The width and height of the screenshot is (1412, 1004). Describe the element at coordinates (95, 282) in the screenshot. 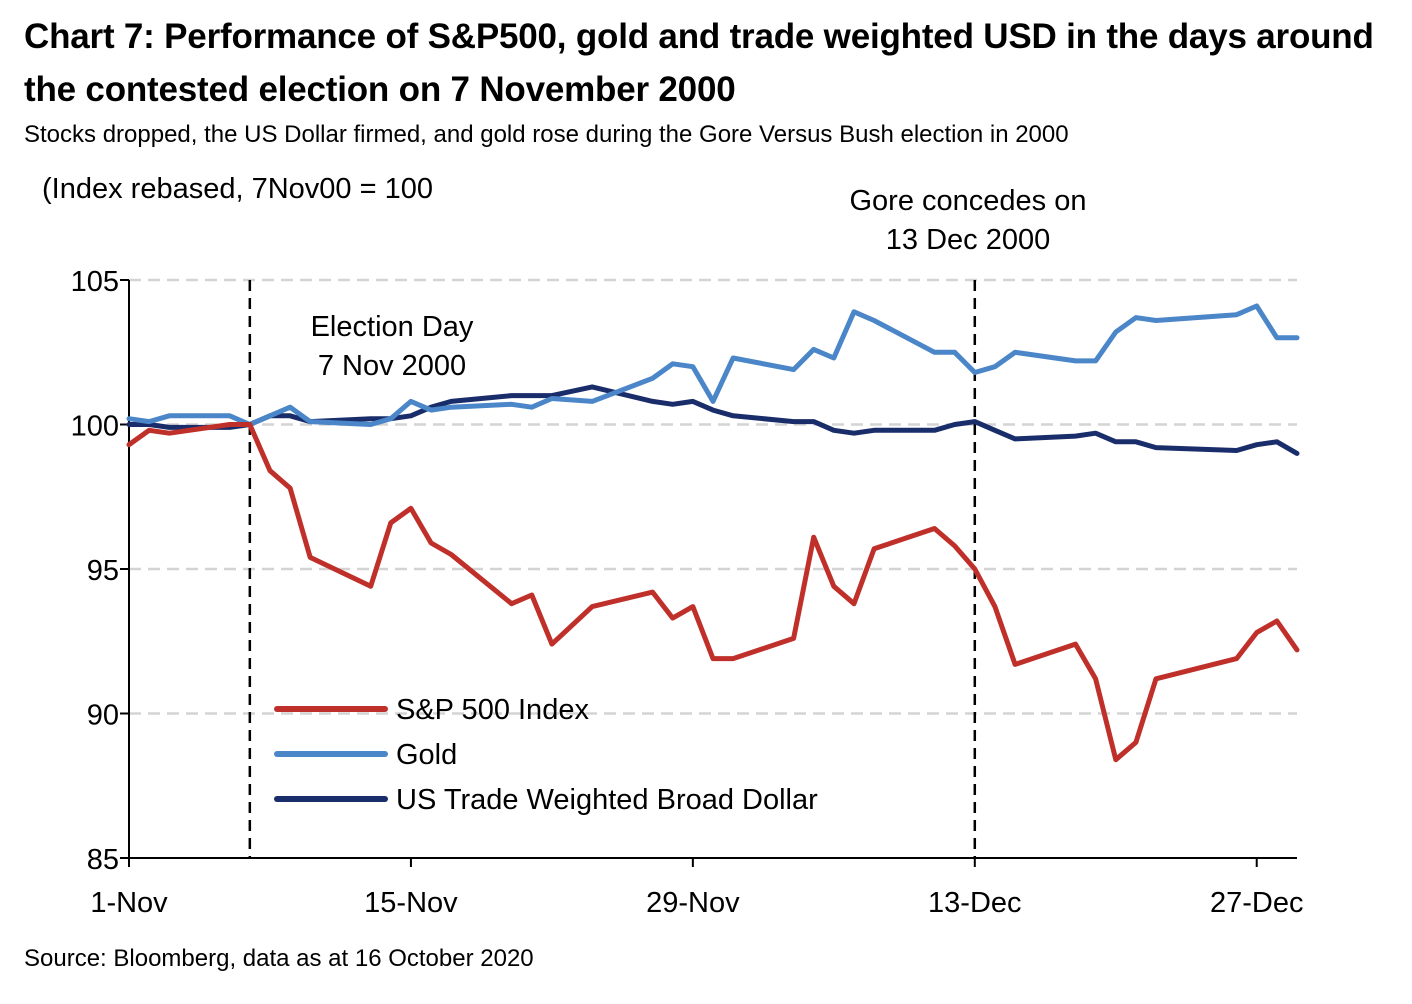

I see `y-tick-label: 105` at that location.